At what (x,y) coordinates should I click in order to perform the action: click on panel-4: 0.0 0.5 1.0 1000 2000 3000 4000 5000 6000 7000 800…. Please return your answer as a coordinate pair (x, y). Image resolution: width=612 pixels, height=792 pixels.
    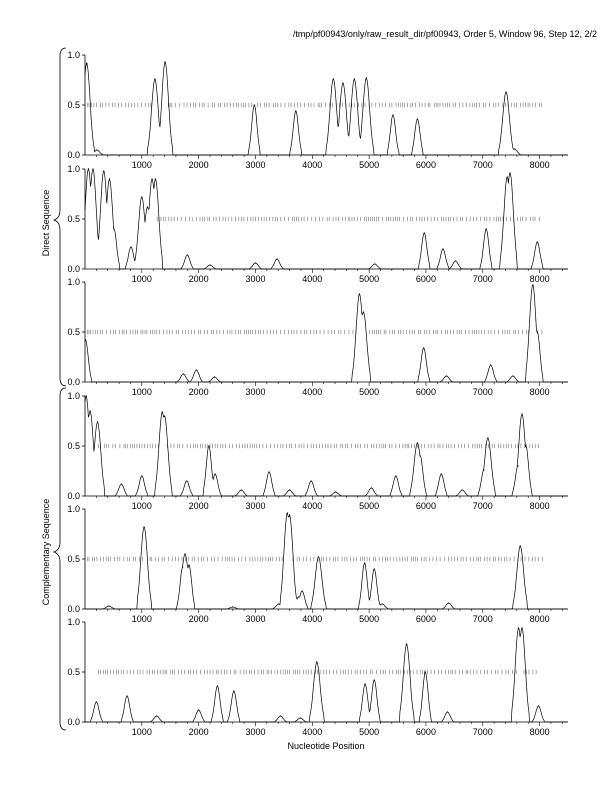
    Looking at the image, I should click on (317, 451).